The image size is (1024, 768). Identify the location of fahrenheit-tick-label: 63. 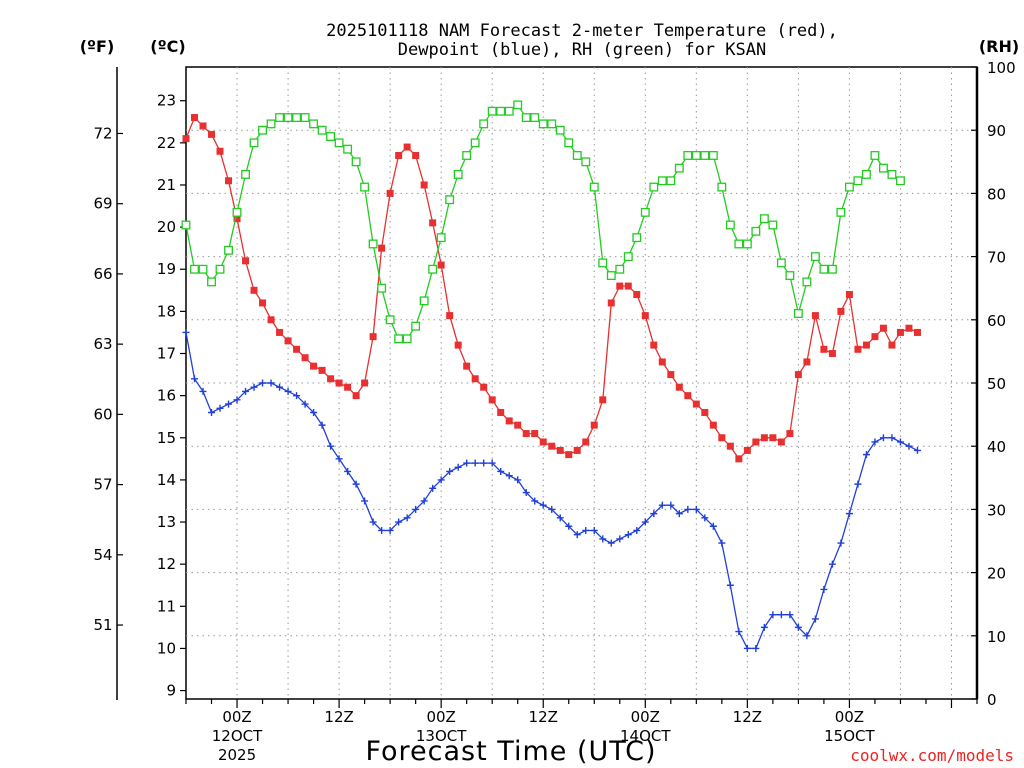
(102, 344).